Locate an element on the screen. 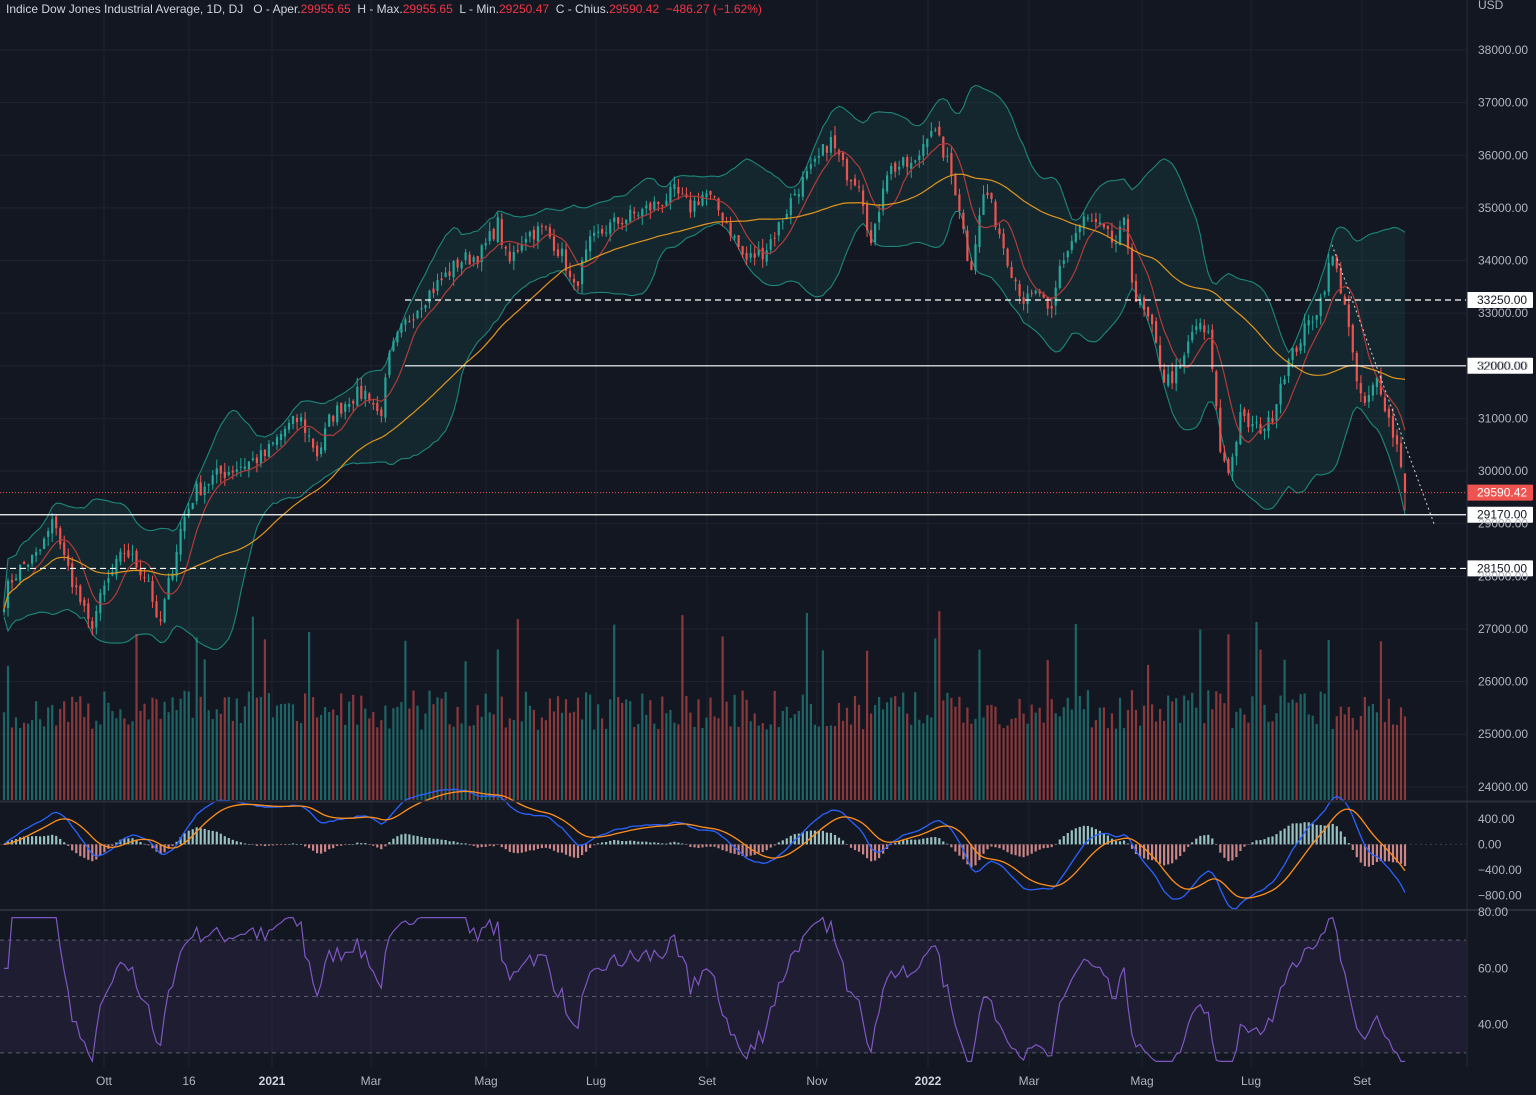 This screenshot has width=1536, height=1095. legend-open-label: O - Aper. is located at coordinates (277, 9).